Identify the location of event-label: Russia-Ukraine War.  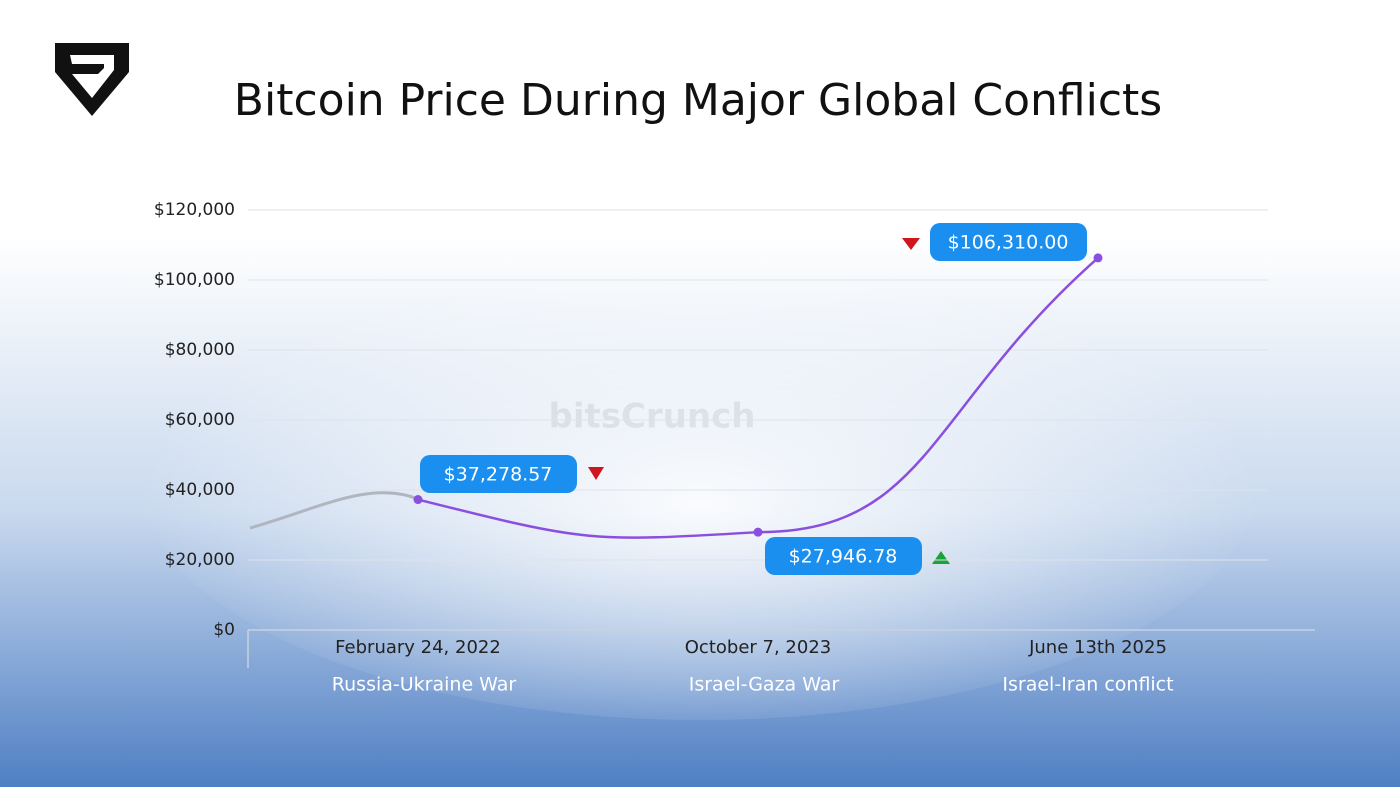
(424, 685).